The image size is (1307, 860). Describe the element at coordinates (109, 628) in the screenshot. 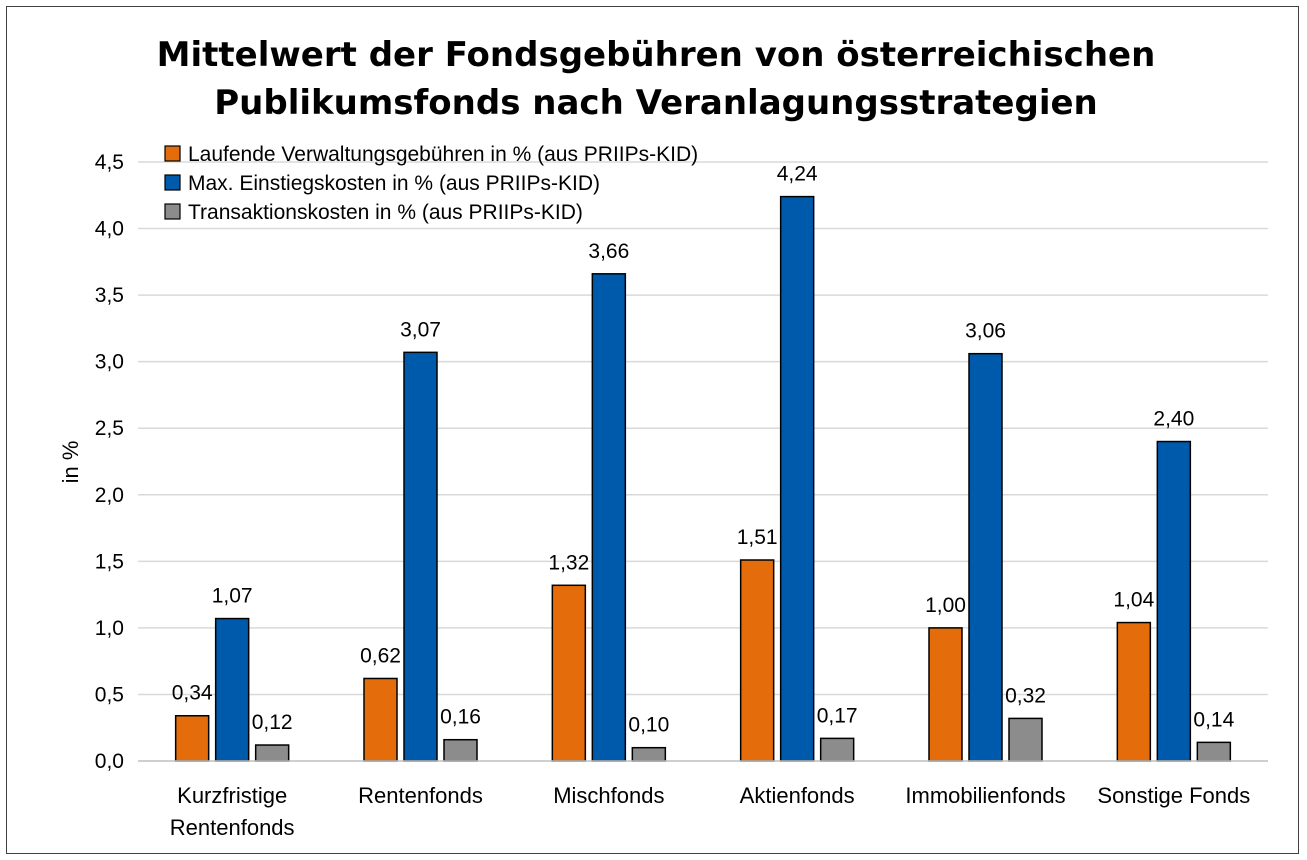

I see `y-tick-label: 1,0` at that location.